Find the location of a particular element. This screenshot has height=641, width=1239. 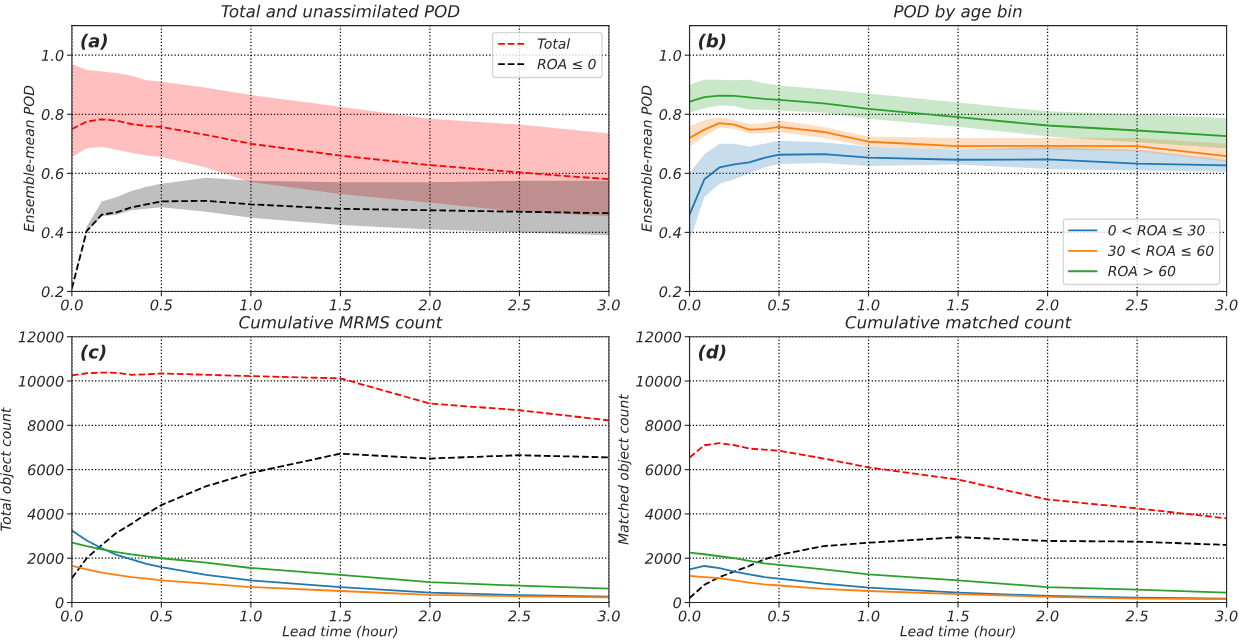

annotation: (d) is located at coordinates (712, 352).